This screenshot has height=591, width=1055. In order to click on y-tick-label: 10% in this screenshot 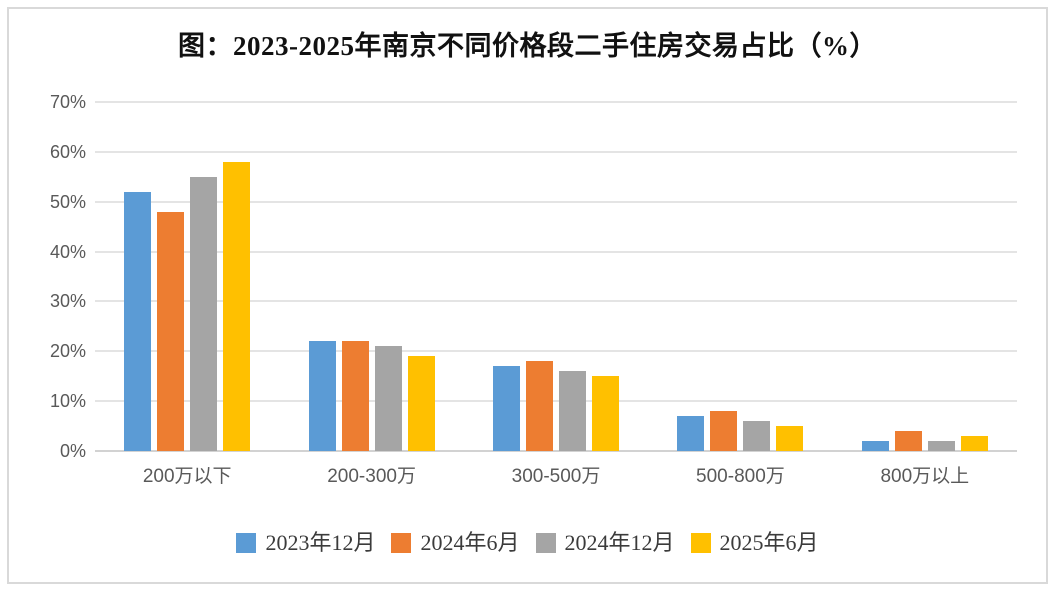, I will do `click(67, 401)`.